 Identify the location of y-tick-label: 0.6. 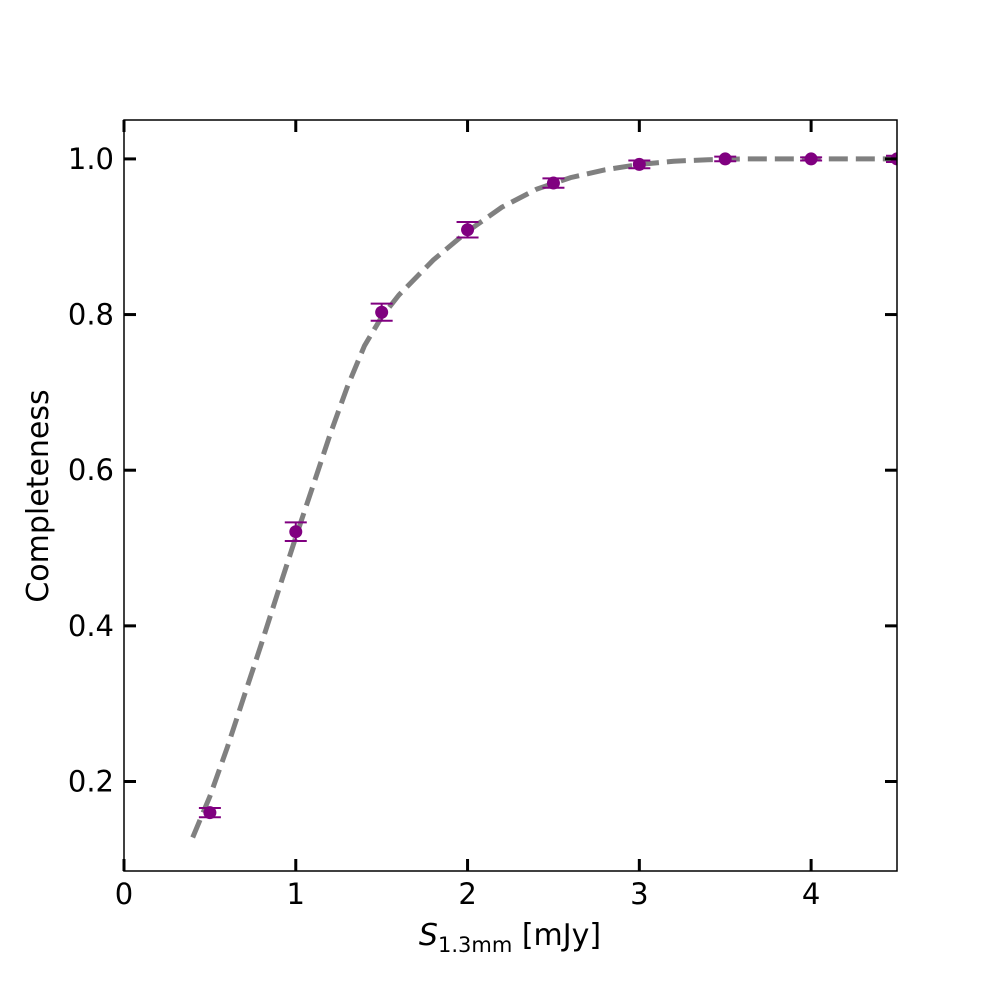
(91, 470).